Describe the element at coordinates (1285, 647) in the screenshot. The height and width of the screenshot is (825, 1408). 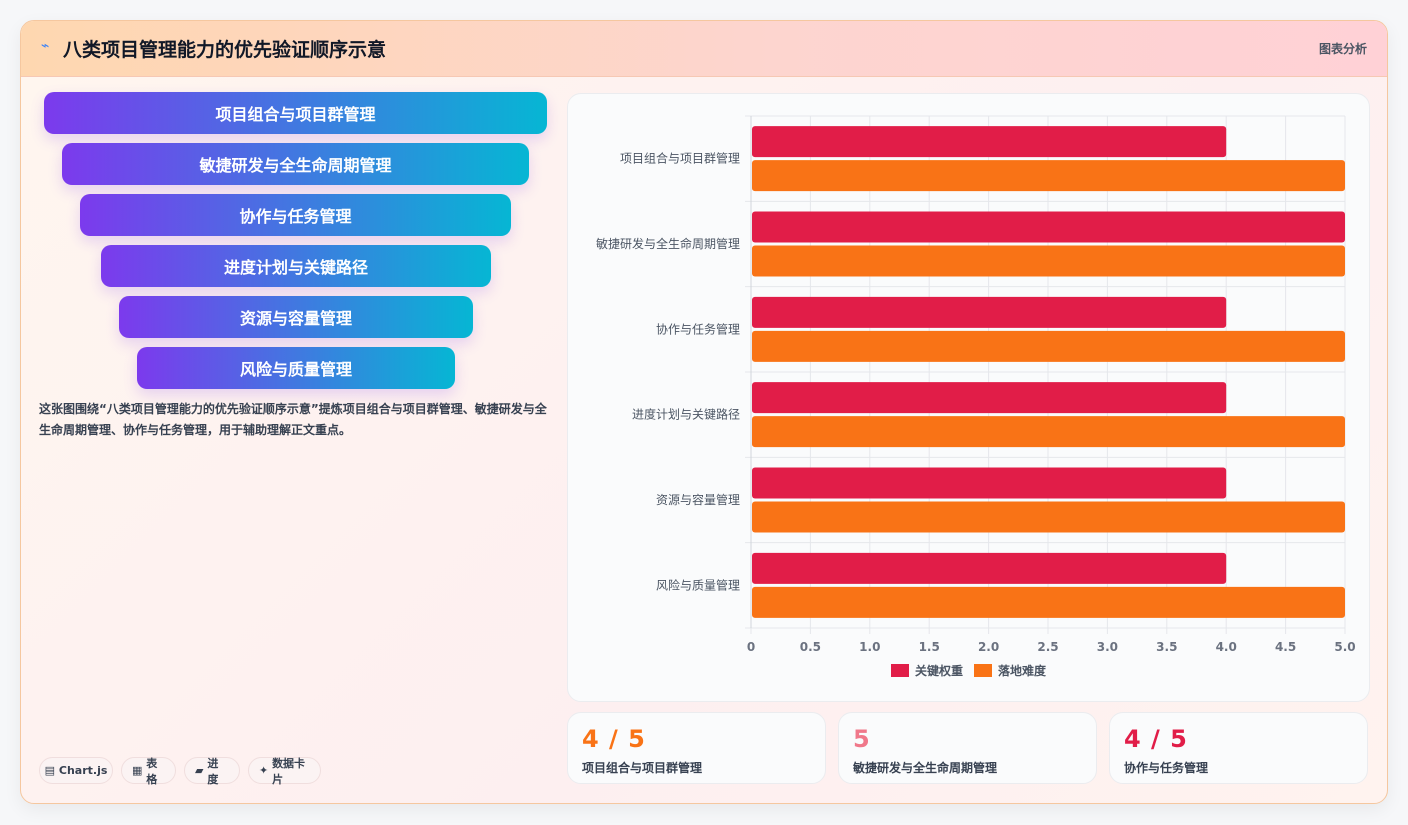
I see `x-tick-label: 4.5` at that location.